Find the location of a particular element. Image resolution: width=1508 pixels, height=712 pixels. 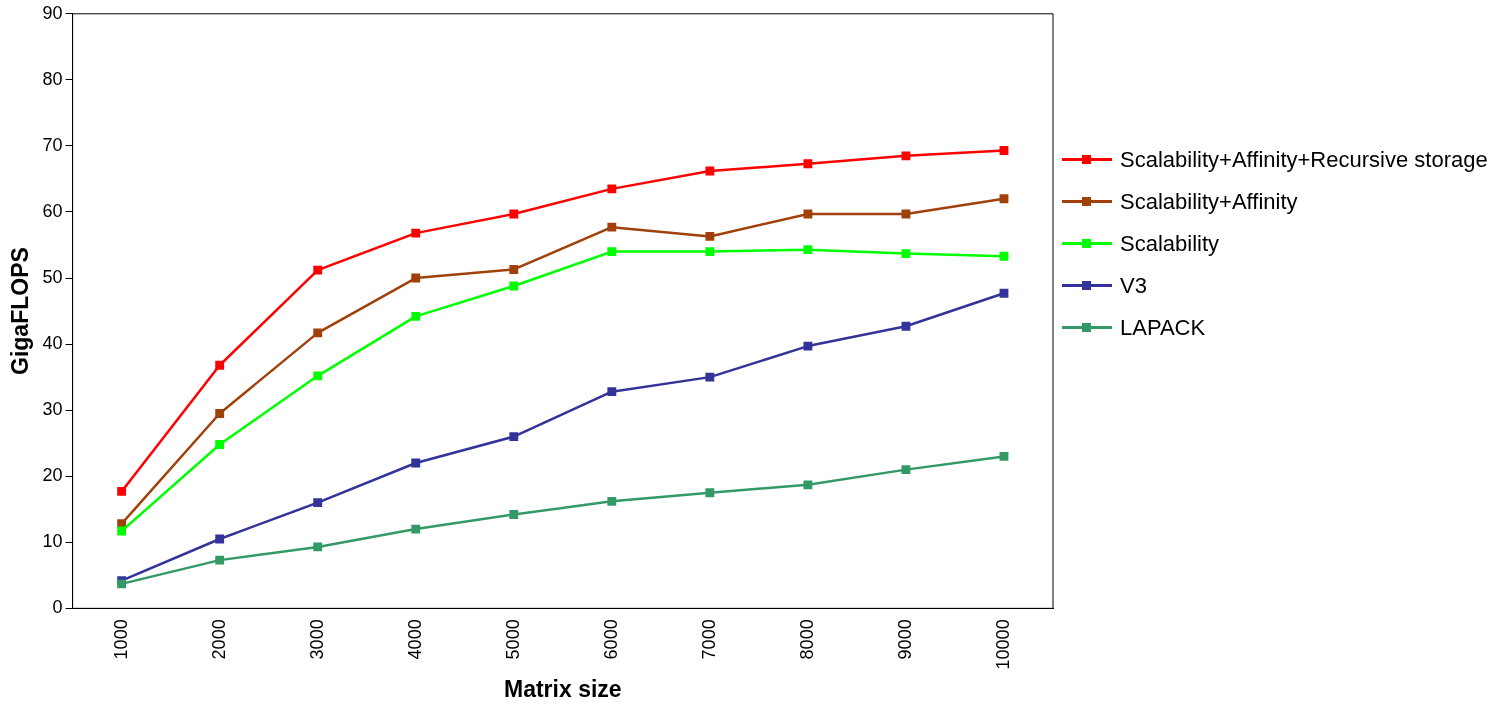

legend-label: Scalability is located at coordinates (1170, 244).